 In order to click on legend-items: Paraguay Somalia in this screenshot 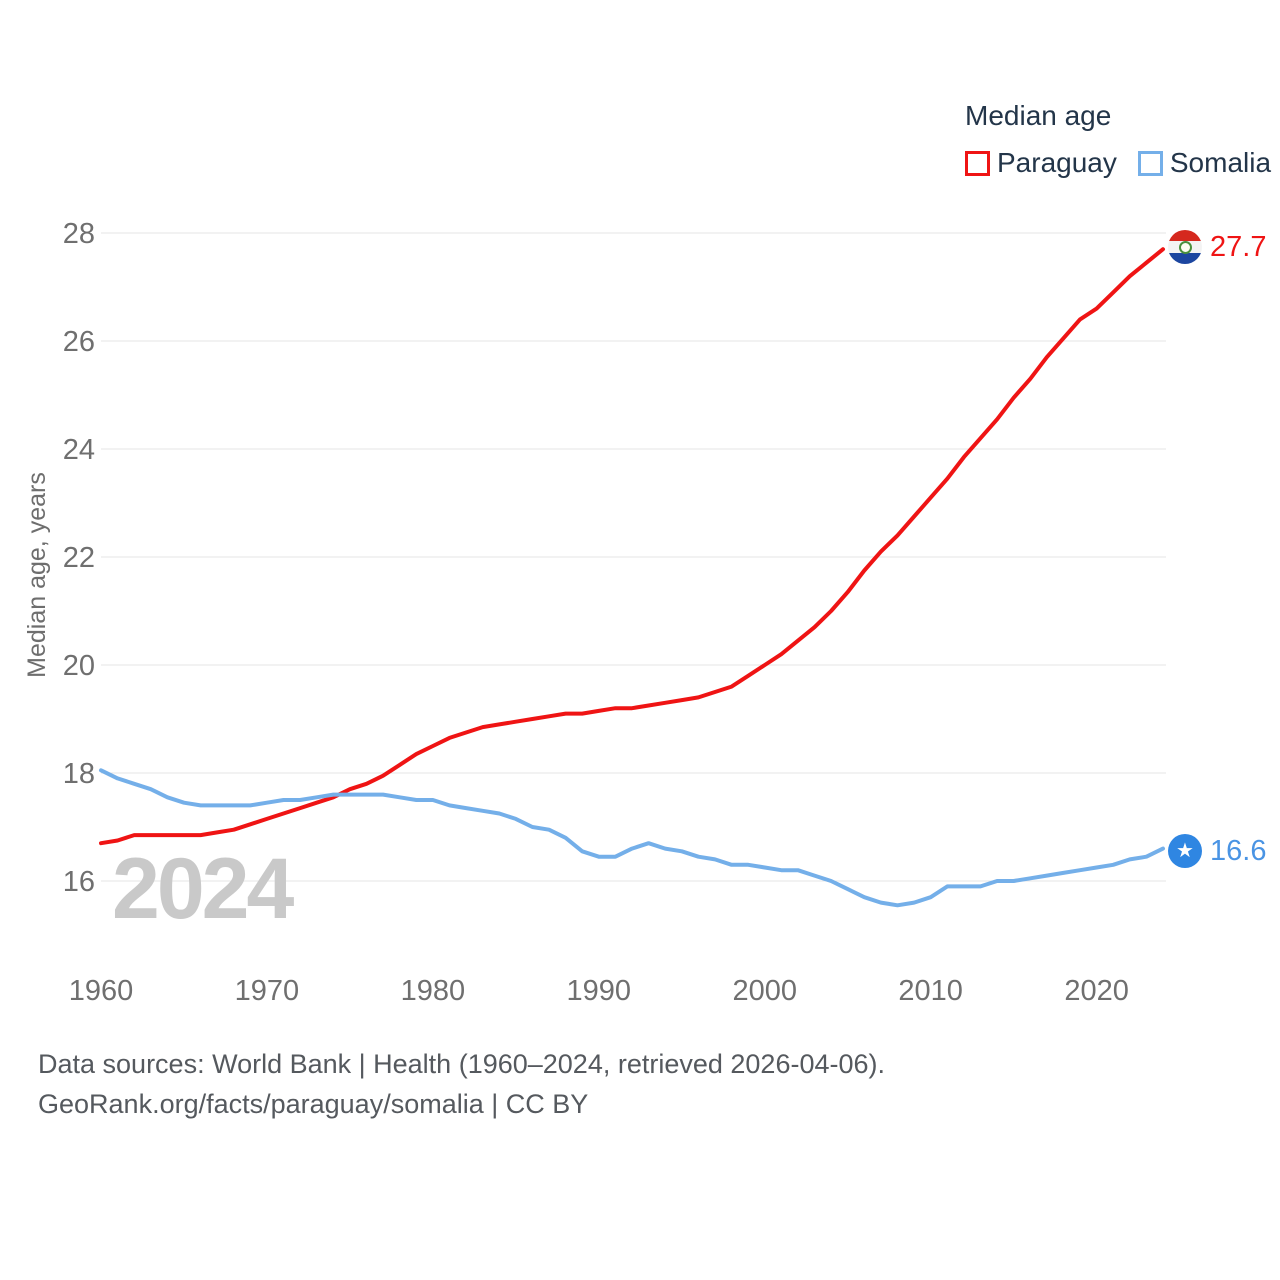, I will do `click(1118, 163)`.